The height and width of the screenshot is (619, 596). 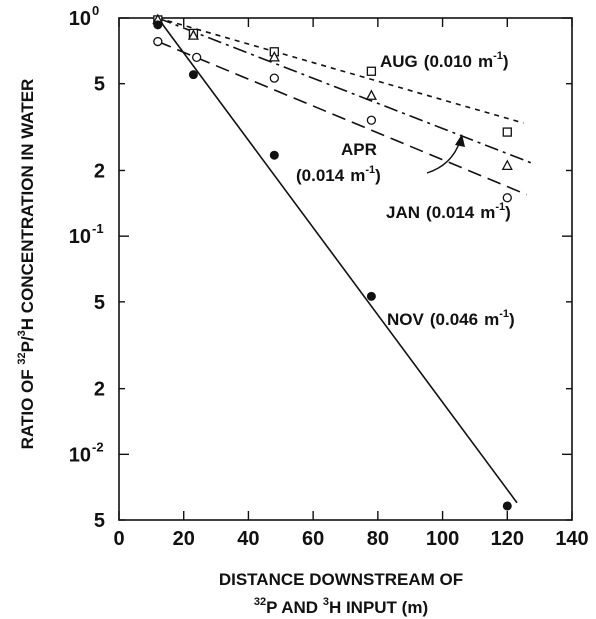 I want to click on y-tick-exponent: -1, so click(x=98, y=228).